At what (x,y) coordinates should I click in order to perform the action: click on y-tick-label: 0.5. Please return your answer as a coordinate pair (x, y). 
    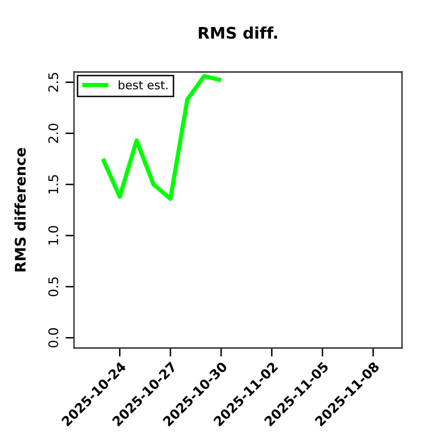
    Looking at the image, I should click on (53, 286).